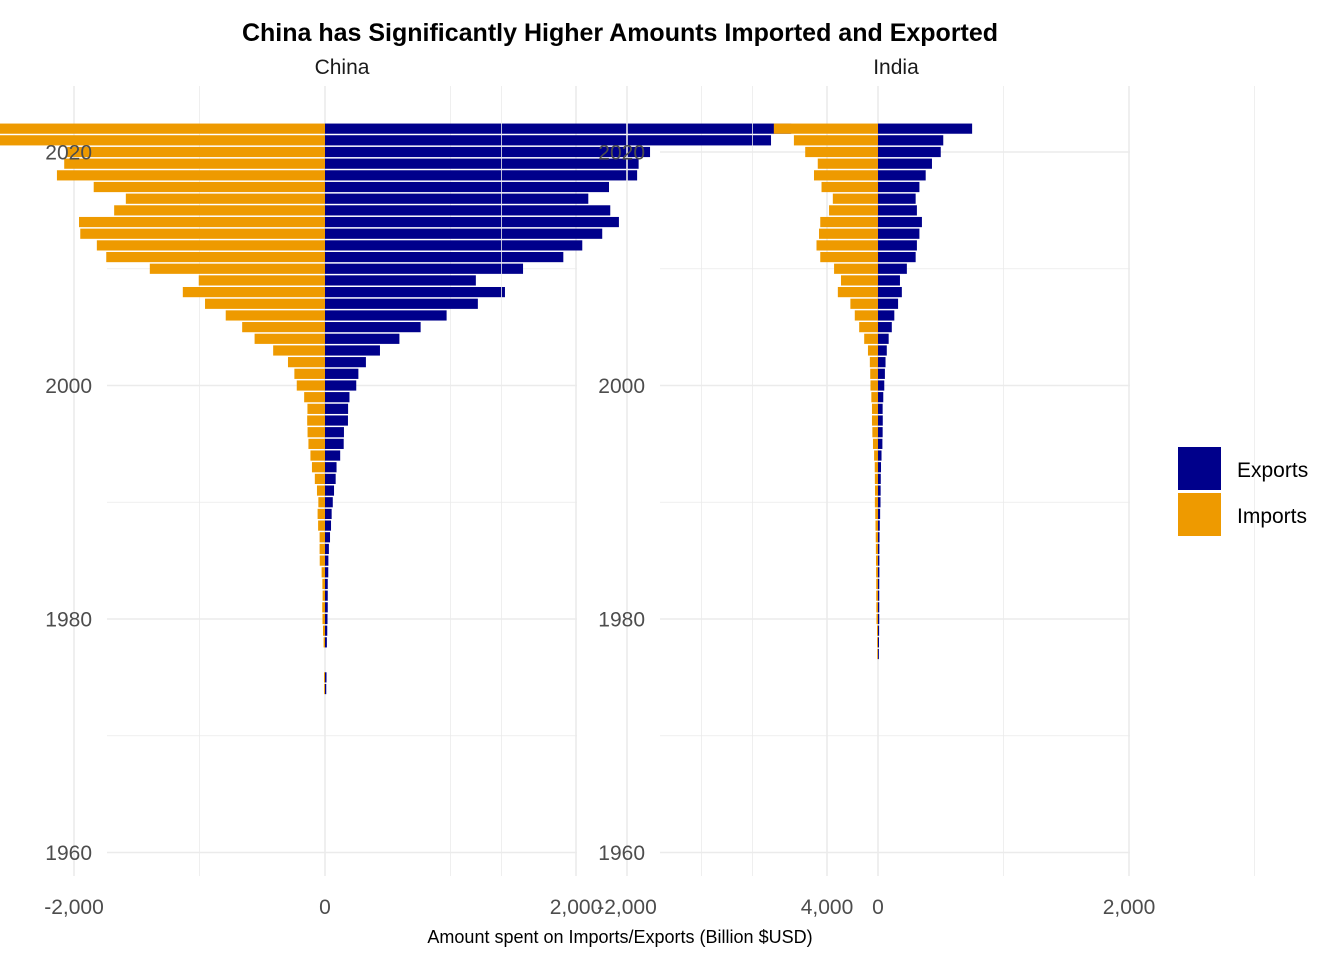 The height and width of the screenshot is (960, 1344). I want to click on imports-bar-1984, so click(877, 572).